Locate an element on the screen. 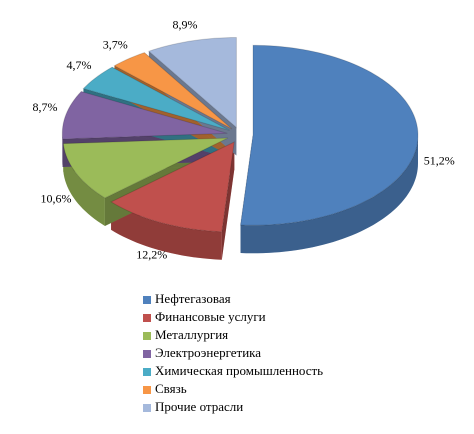  legend-label: Финансовые услуги is located at coordinates (210, 316).